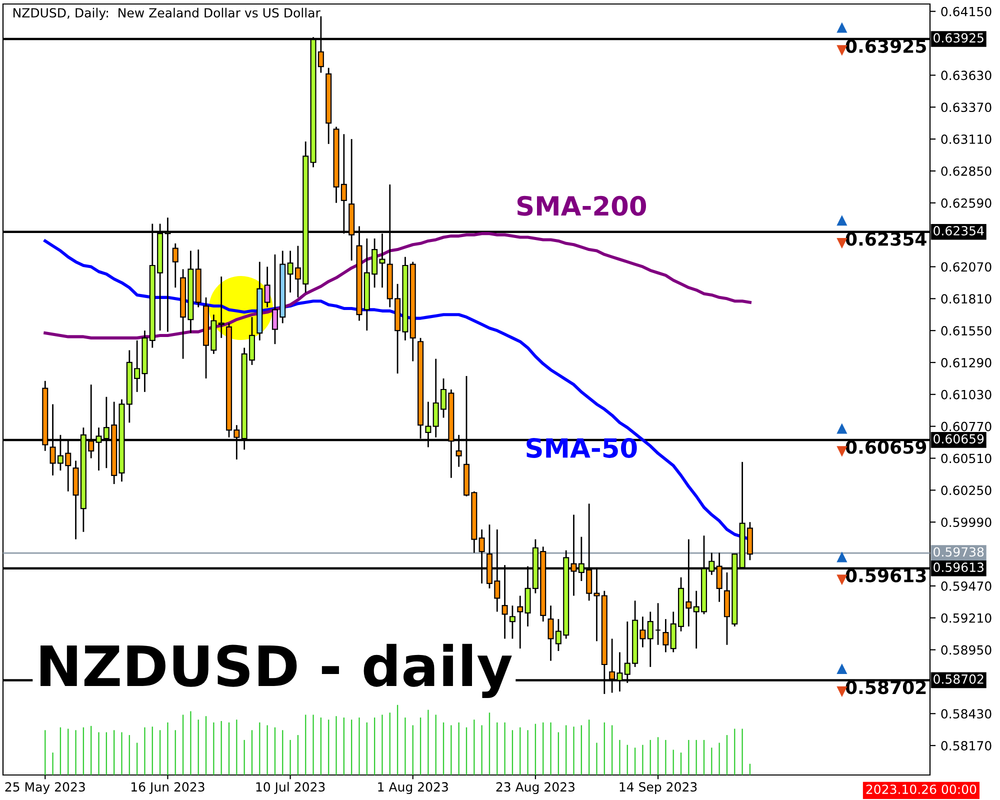 Image resolution: width=1000 pixels, height=800 pixels. I want to click on text: 0.60659, so click(959, 439).